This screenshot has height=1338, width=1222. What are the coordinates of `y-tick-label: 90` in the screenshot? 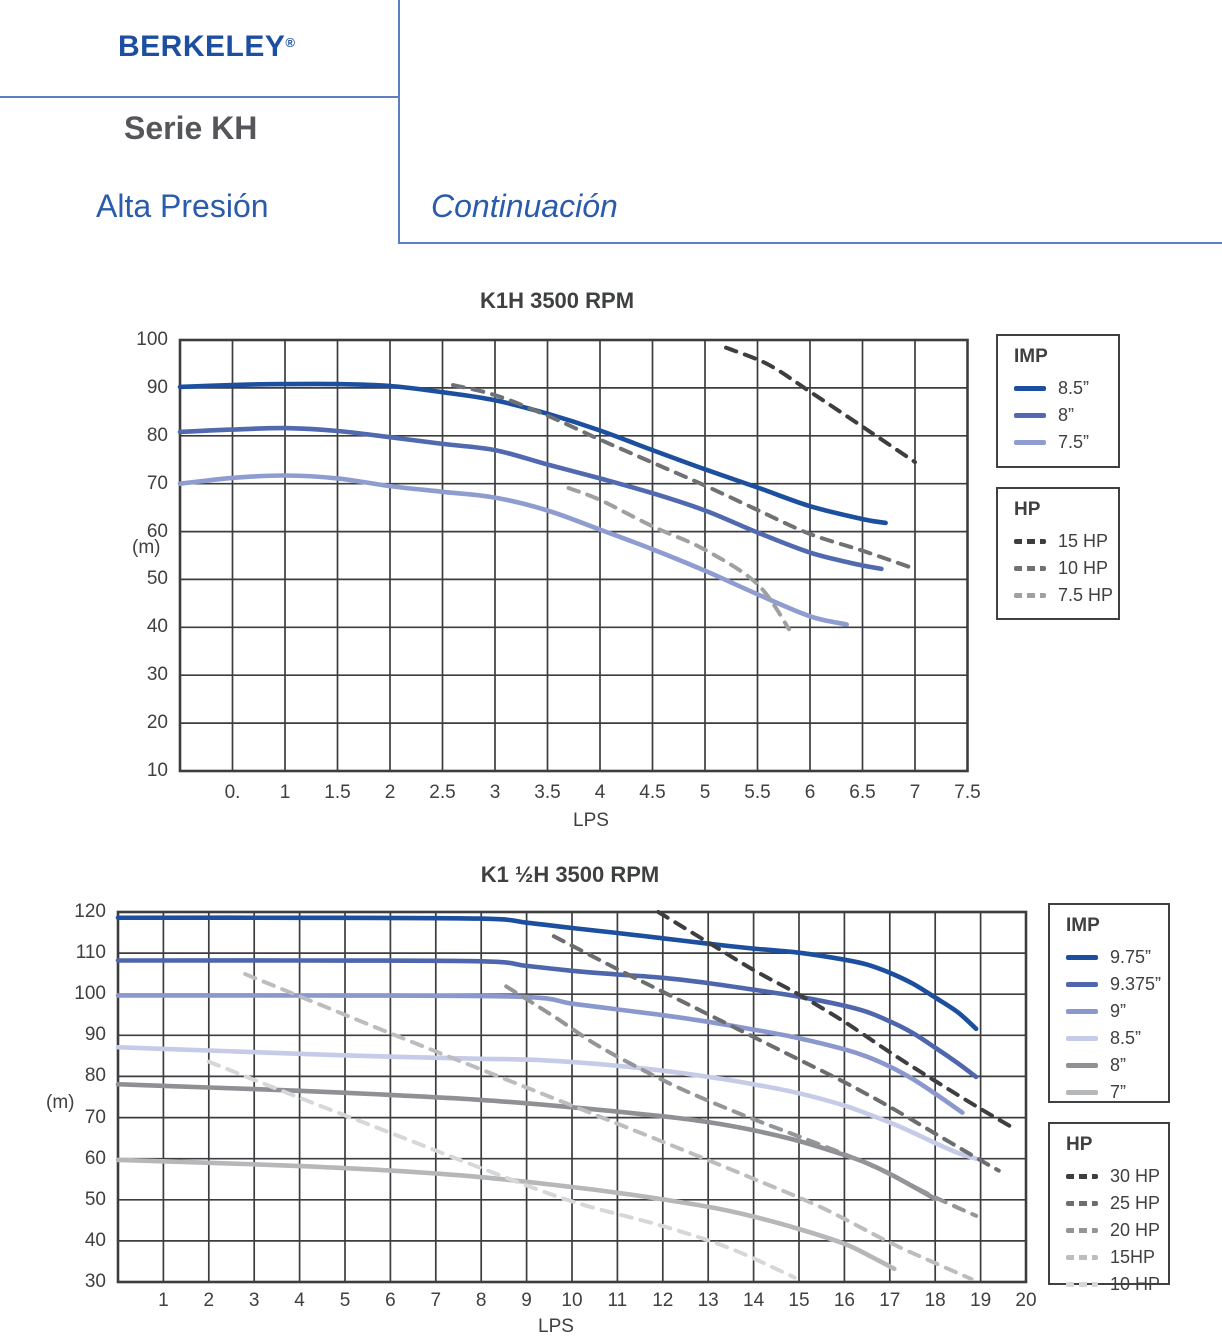 It's located at (157, 387).